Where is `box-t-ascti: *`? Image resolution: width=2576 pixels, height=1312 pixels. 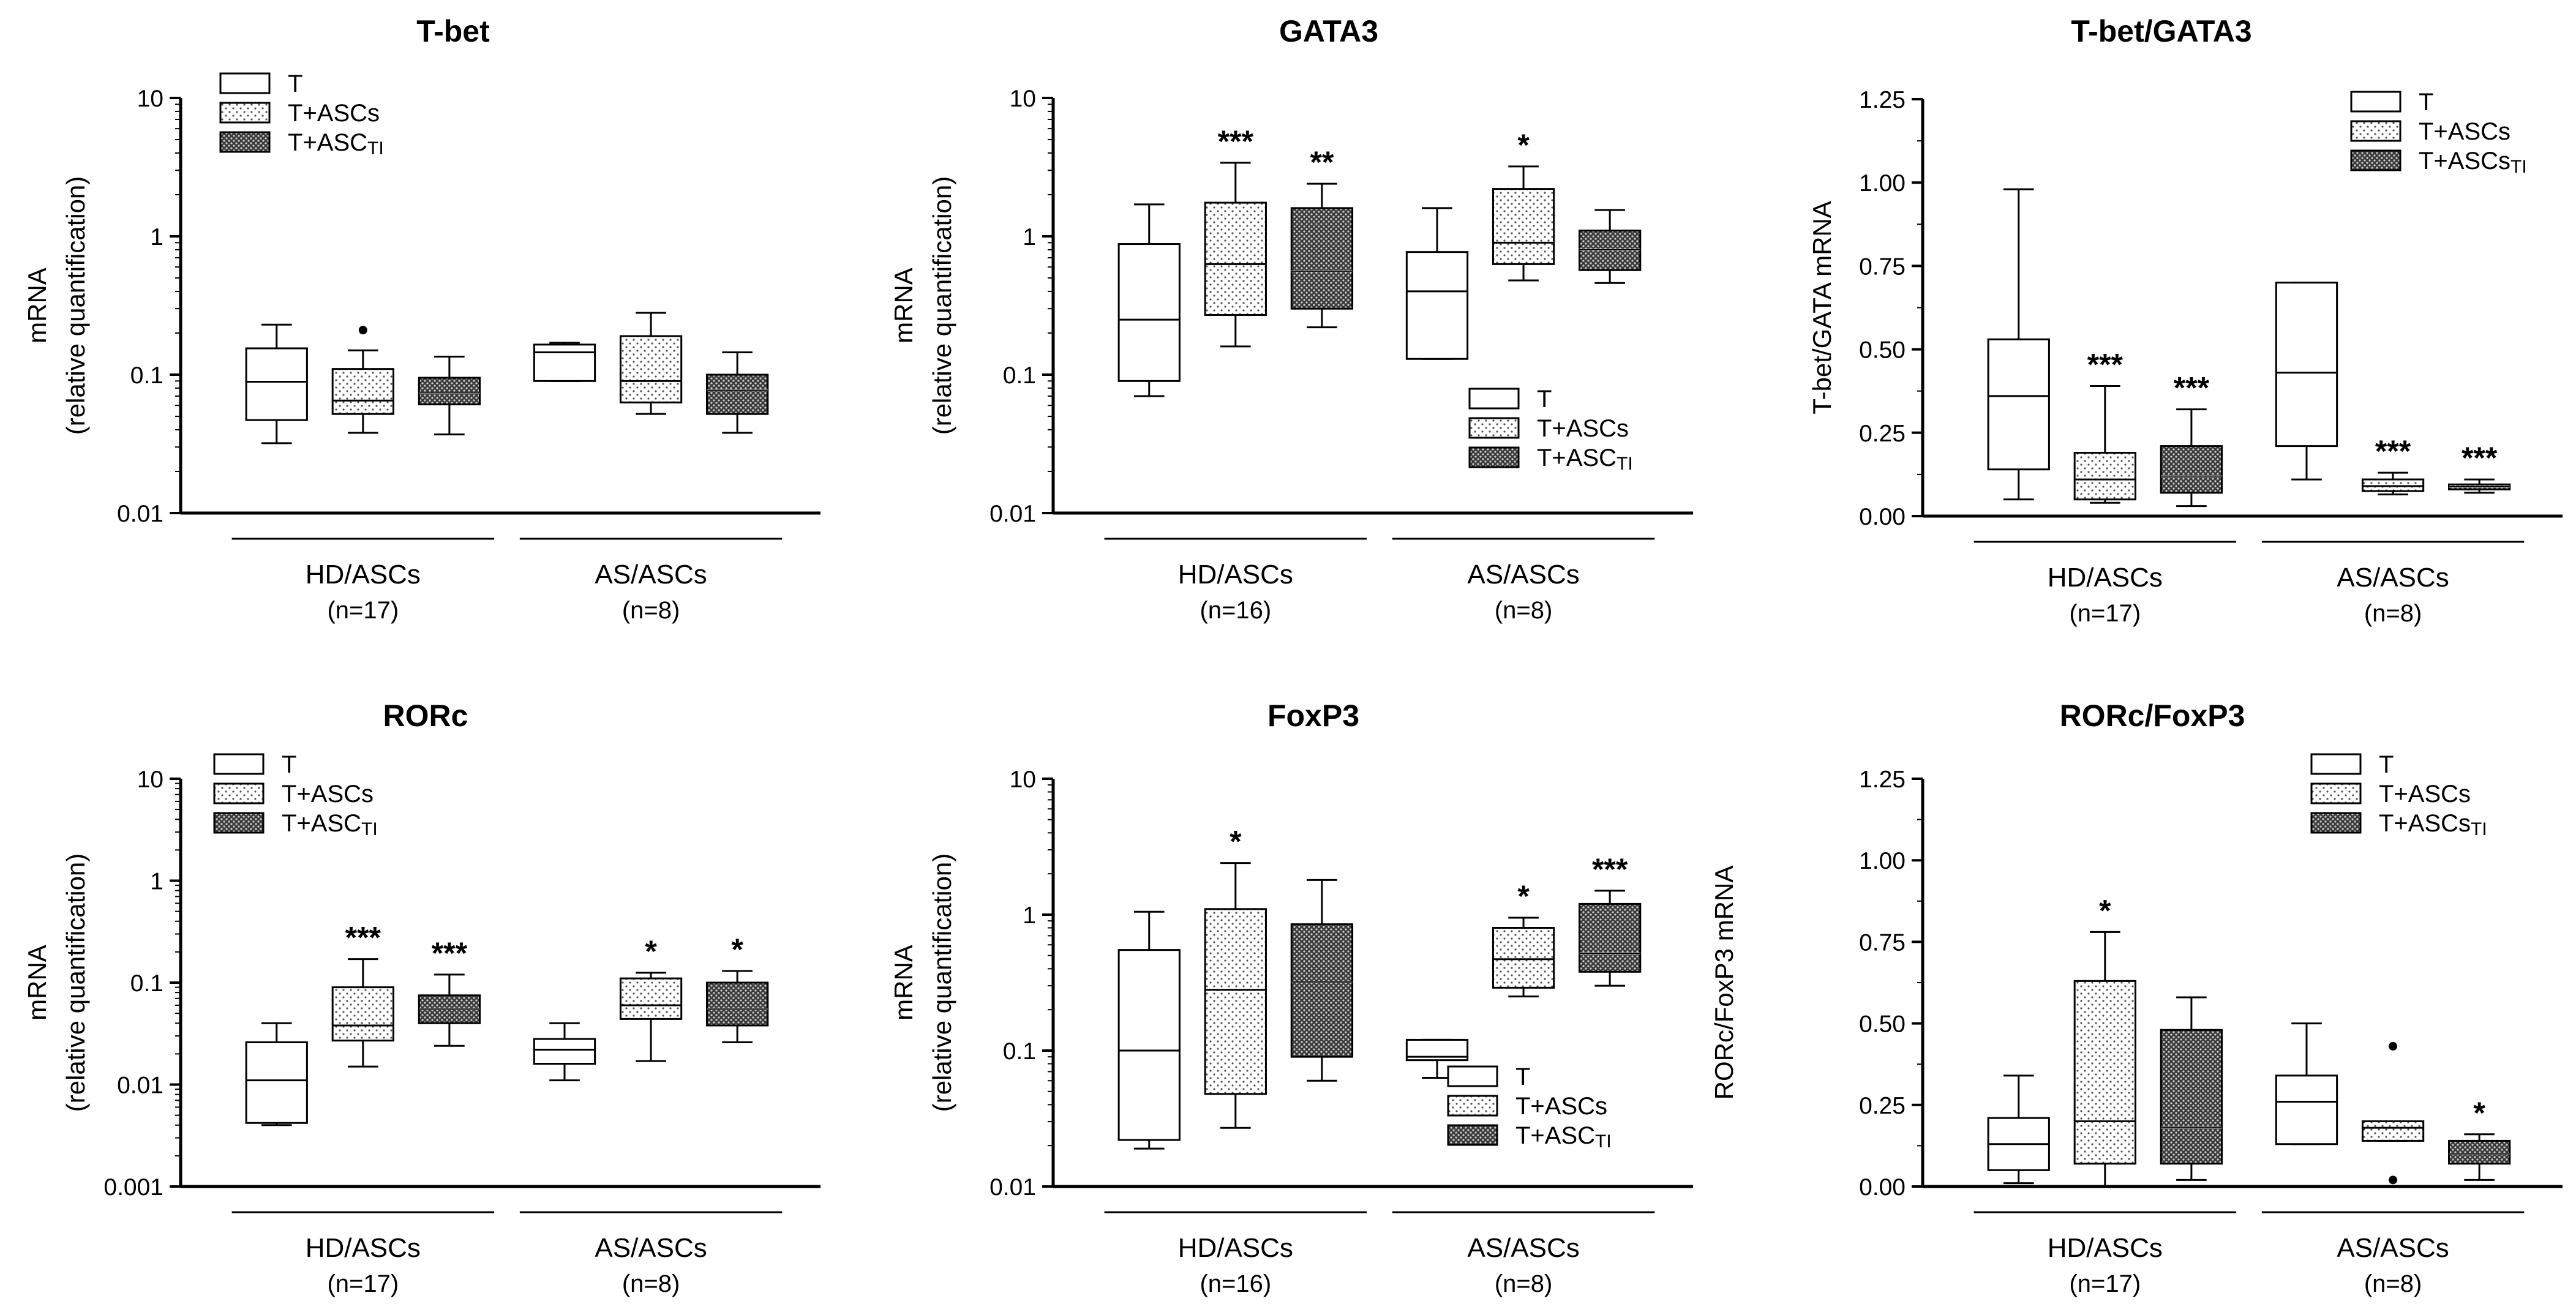 box-t-ascti: * is located at coordinates (2479, 1138).